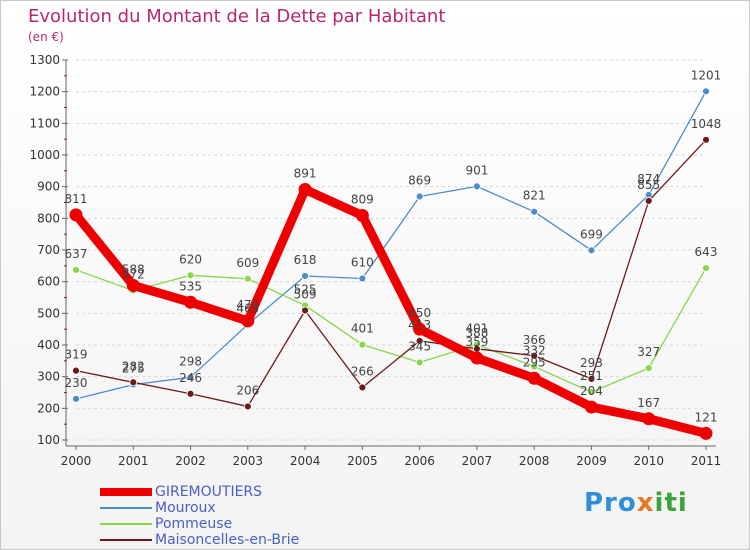 This screenshot has width=750, height=550. Describe the element at coordinates (44, 60) in the screenshot. I see `y-tick-label: 1300` at that location.